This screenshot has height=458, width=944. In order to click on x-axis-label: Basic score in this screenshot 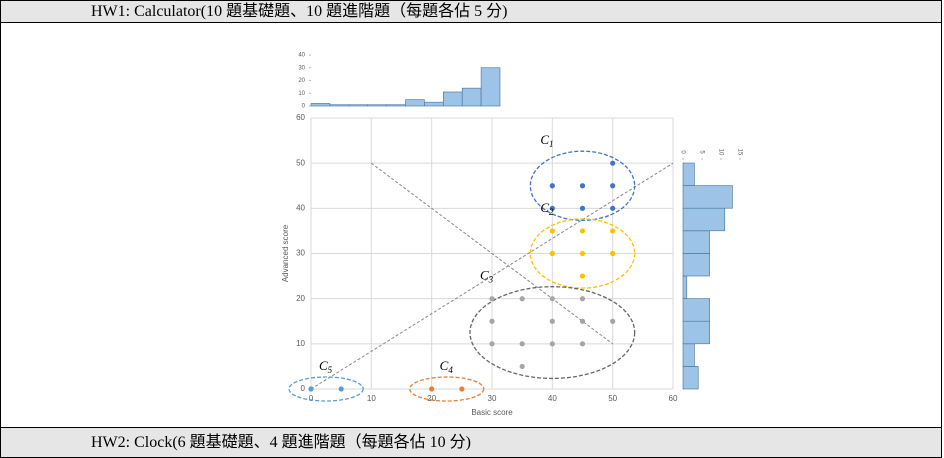, I will do `click(492, 412)`.